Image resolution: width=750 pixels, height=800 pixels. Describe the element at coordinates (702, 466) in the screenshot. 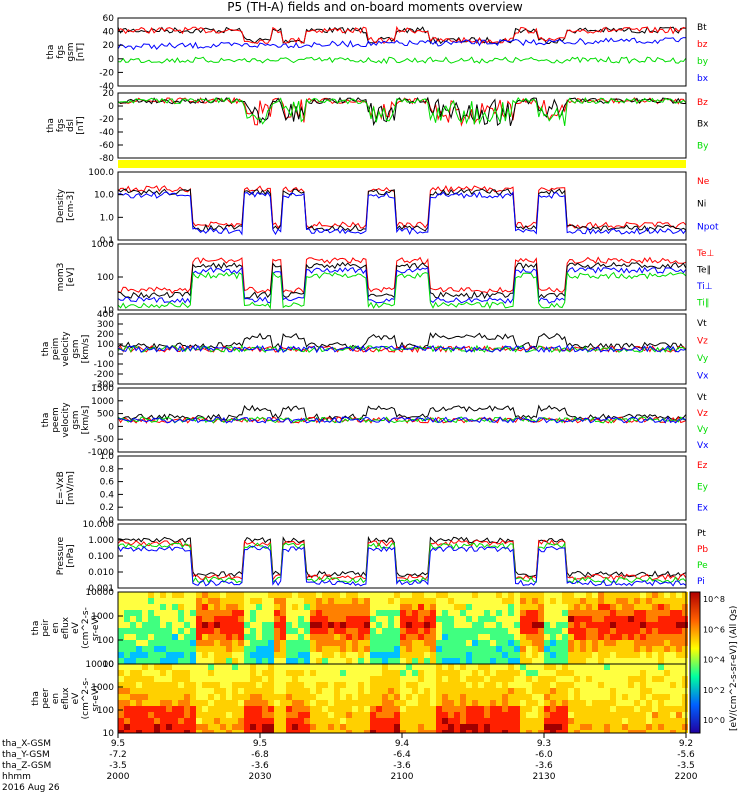

I see `legend-entry: Ez` at that location.